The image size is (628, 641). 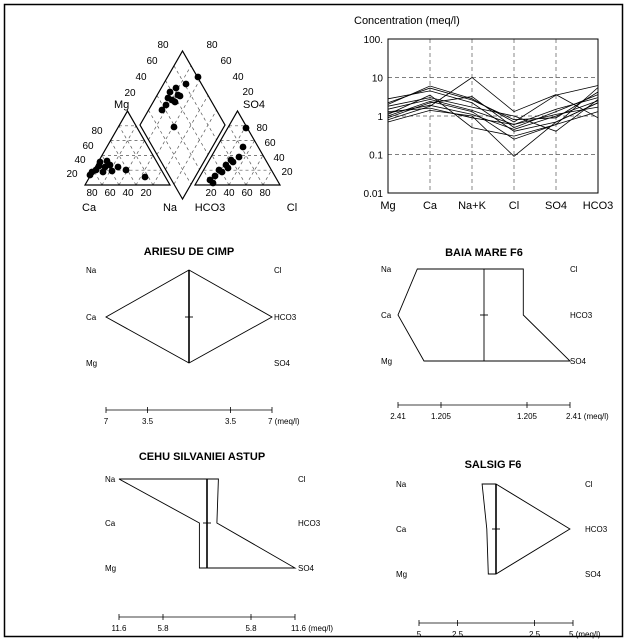 I want to click on stiff-scale-label-2: 5.8, so click(x=251, y=628).